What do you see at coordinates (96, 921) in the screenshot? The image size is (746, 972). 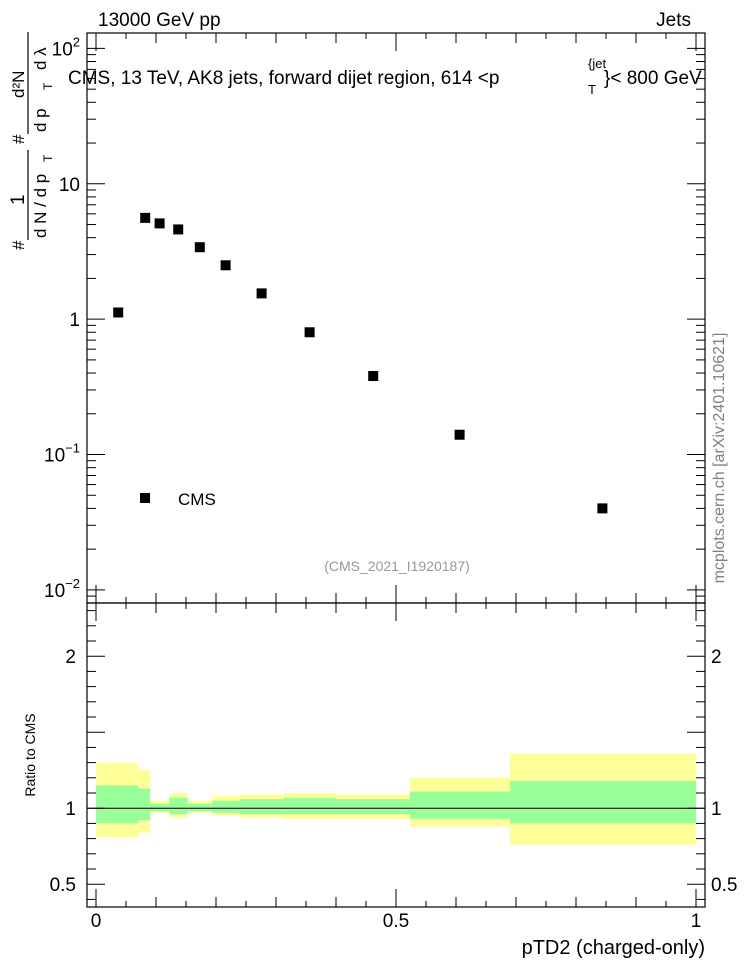 I see `x-tick-label-0: 0` at bounding box center [96, 921].